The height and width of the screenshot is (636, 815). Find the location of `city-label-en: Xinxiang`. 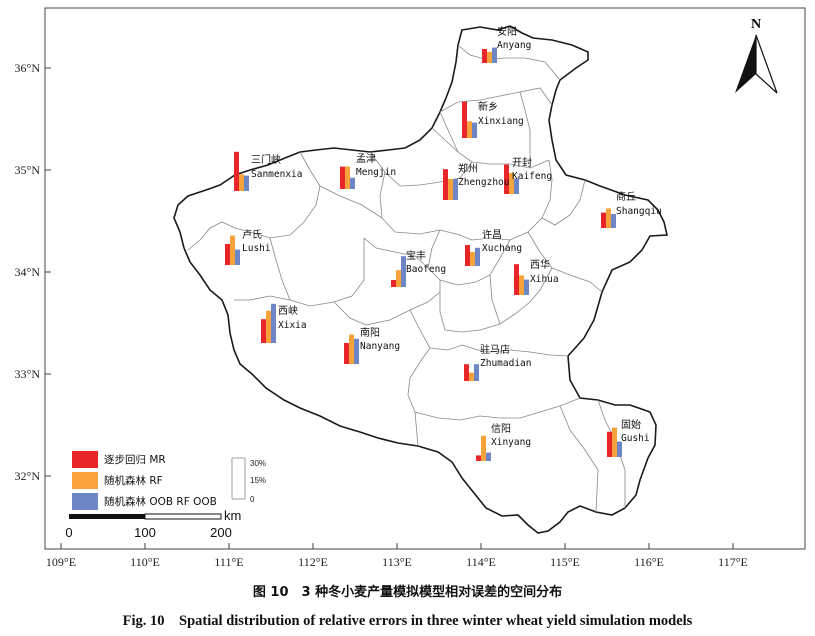

city-label-en: Xinxiang is located at coordinates (501, 121).